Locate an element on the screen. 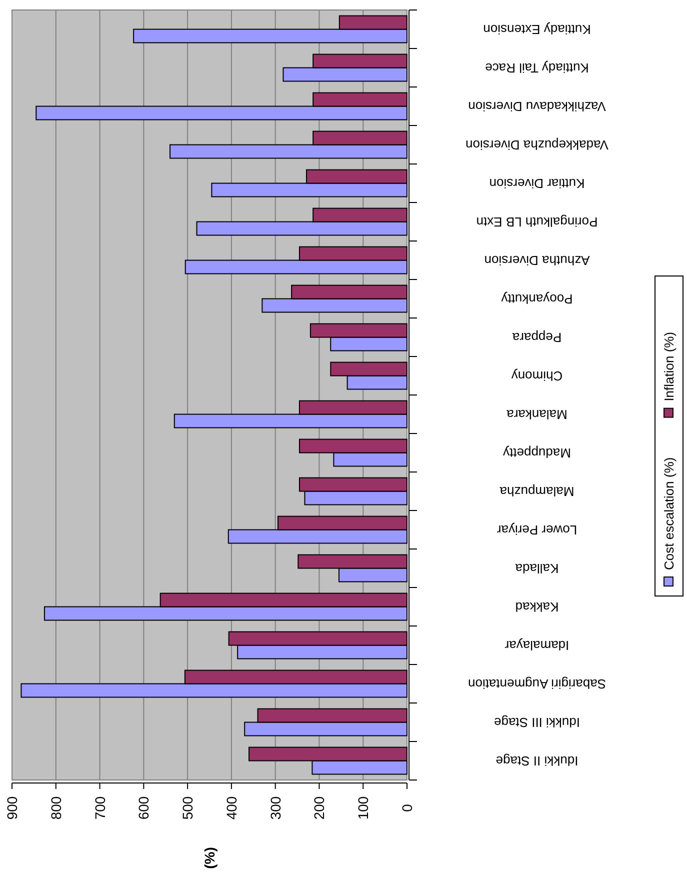  y-tick-label: Poringalkuth LB Extn is located at coordinates (537, 222).